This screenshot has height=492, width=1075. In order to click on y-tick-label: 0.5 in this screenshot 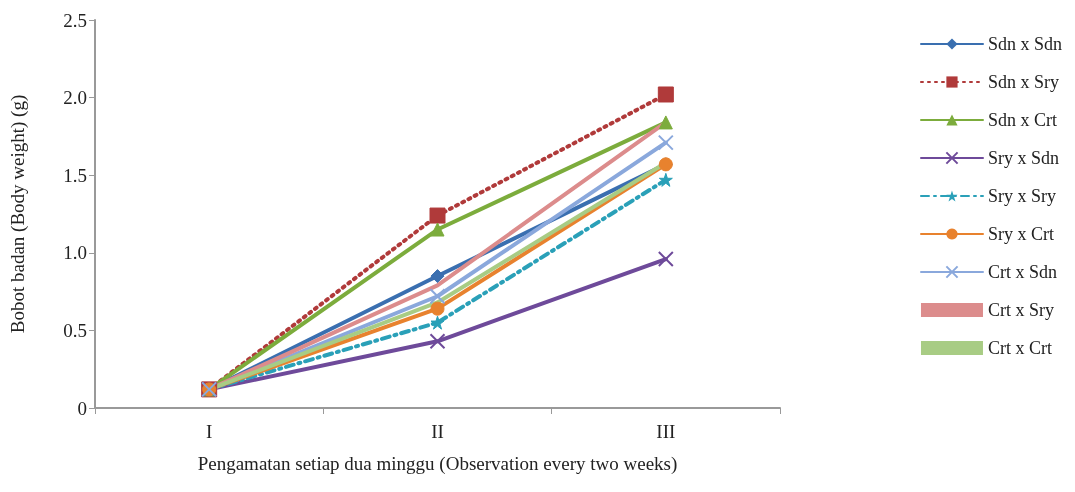, I will do `click(75, 330)`.